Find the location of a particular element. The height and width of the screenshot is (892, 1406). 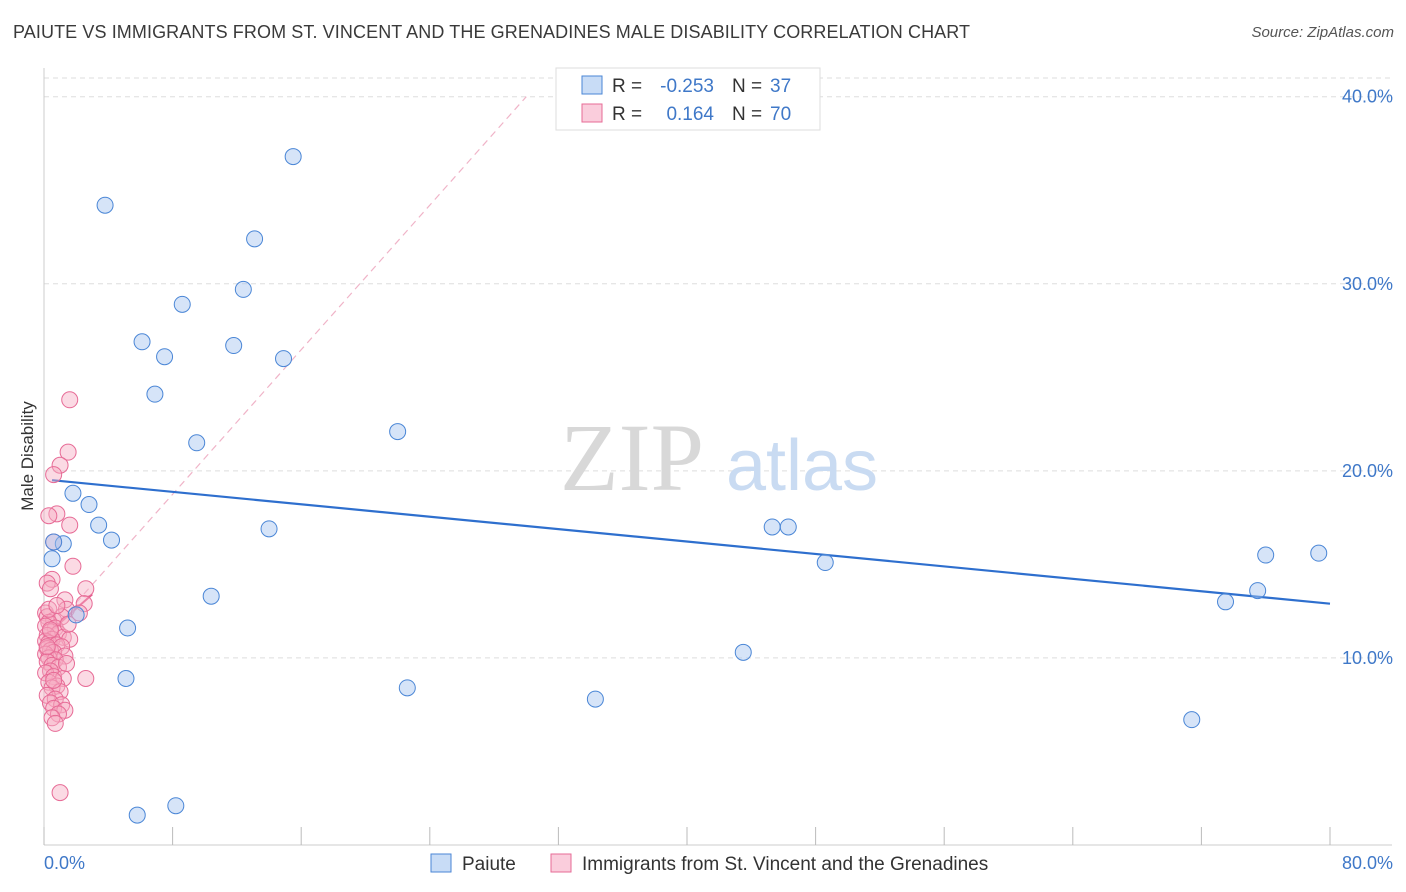

legend-swatch-blue is located at coordinates (592, 85).